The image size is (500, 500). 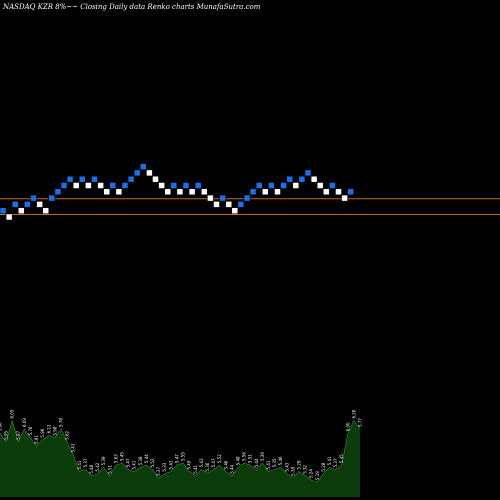 I want to click on volume-value-label: 5.98, so click(x=54, y=430).